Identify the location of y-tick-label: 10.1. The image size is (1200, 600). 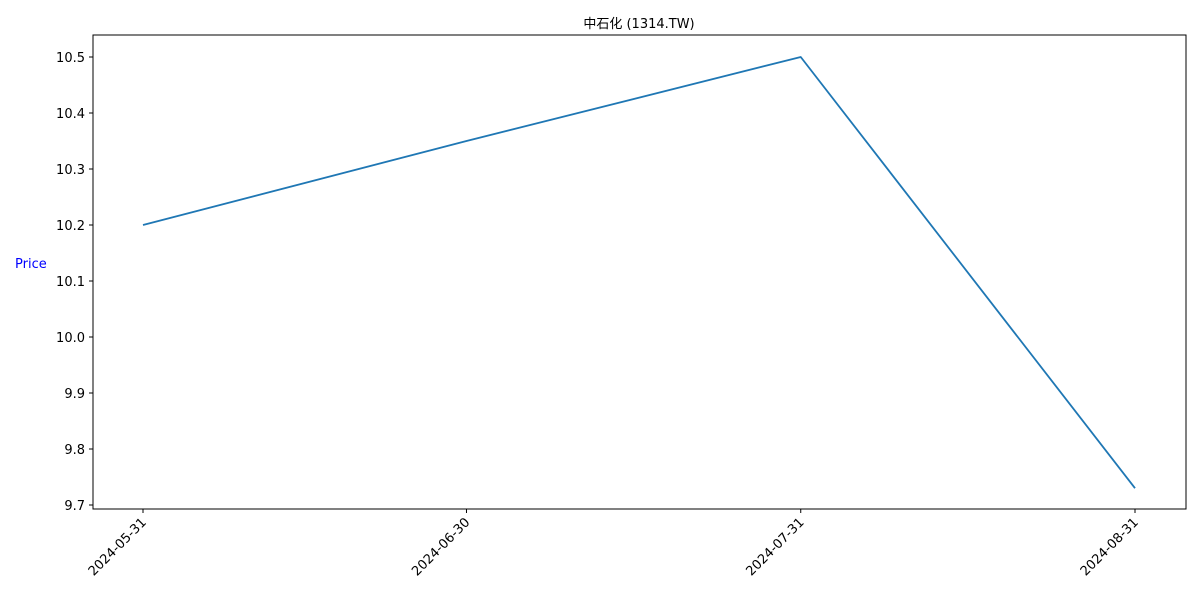
(70, 282).